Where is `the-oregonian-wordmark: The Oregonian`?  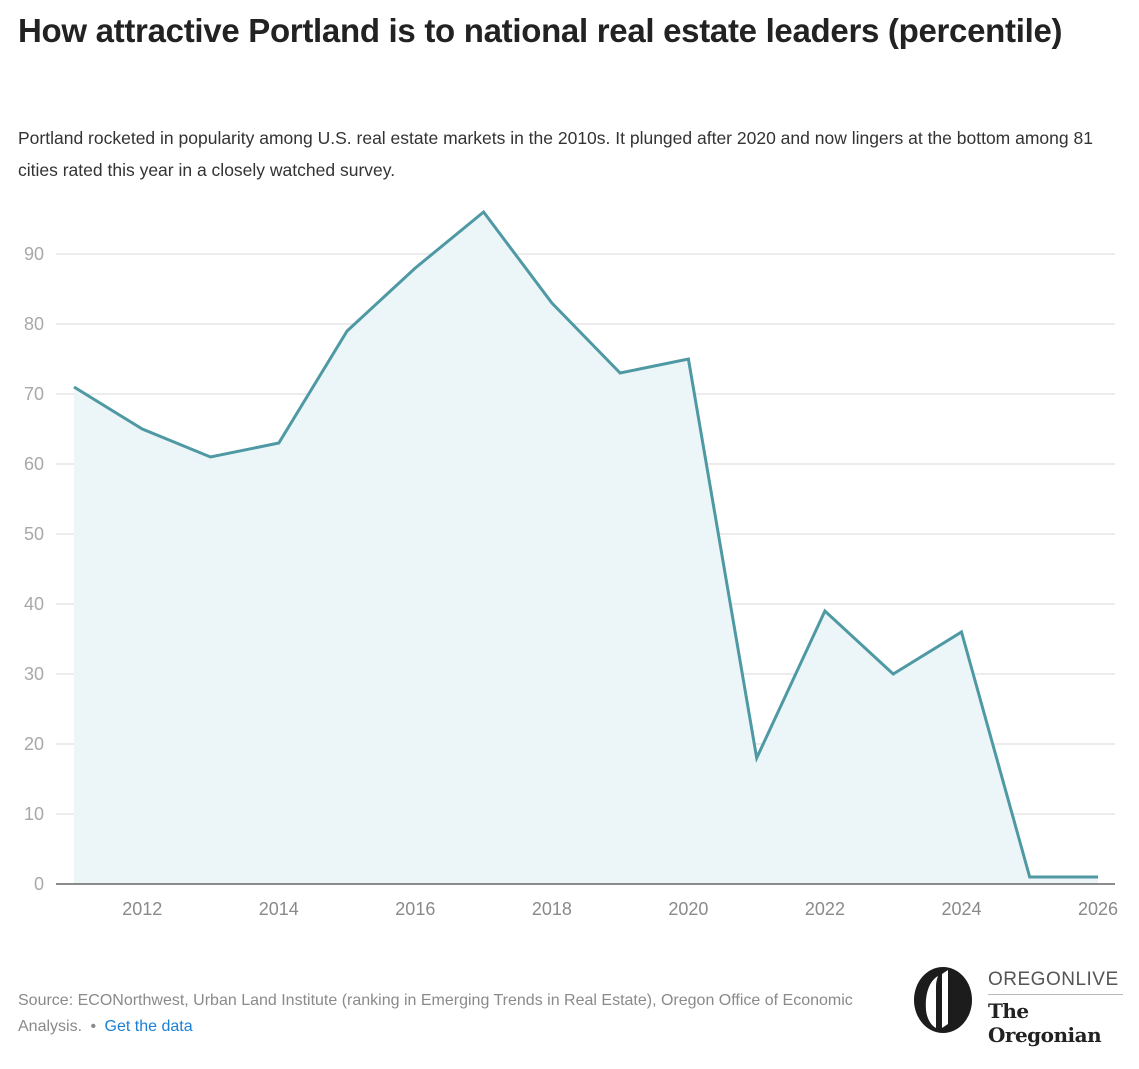 the-oregonian-wordmark: The Oregonian is located at coordinates (1045, 1023).